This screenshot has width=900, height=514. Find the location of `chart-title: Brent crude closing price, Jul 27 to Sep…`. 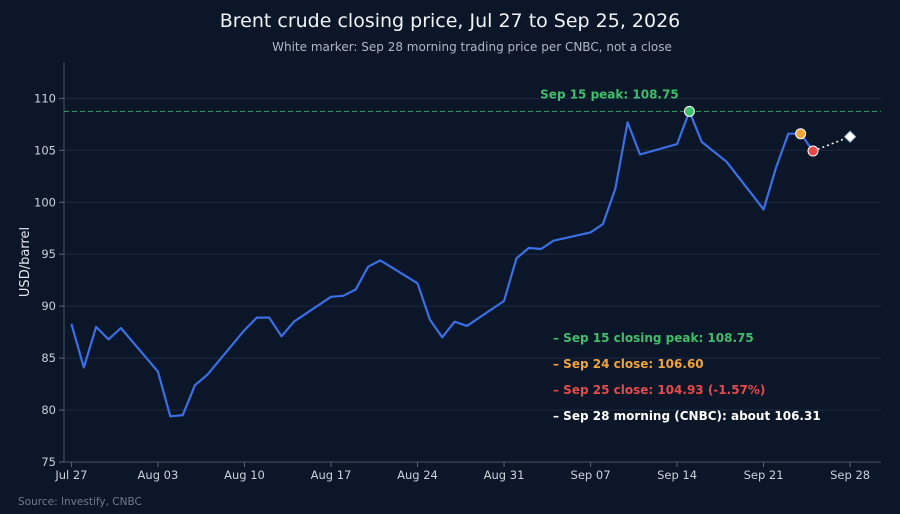

chart-title: Brent crude closing price, Jul 27 to Sep… is located at coordinates (450, 21).